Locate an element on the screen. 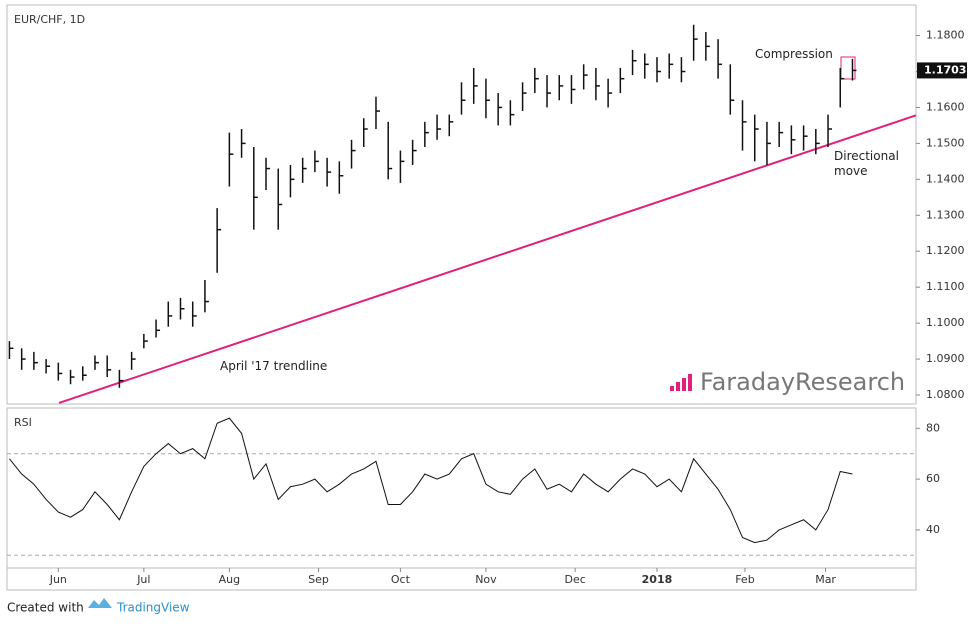 The width and height of the screenshot is (970, 626). rsi-title: RSI is located at coordinates (23, 422).